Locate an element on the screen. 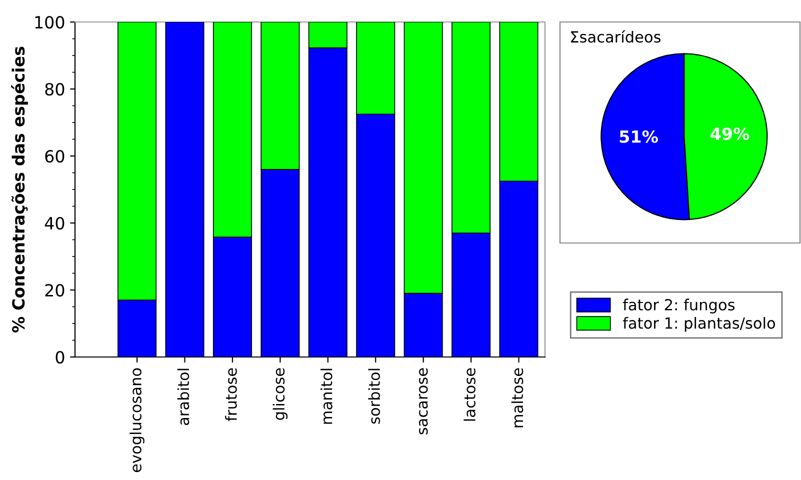 The width and height of the screenshot is (801, 480). x-tick-label: arabitol is located at coordinates (183, 397).